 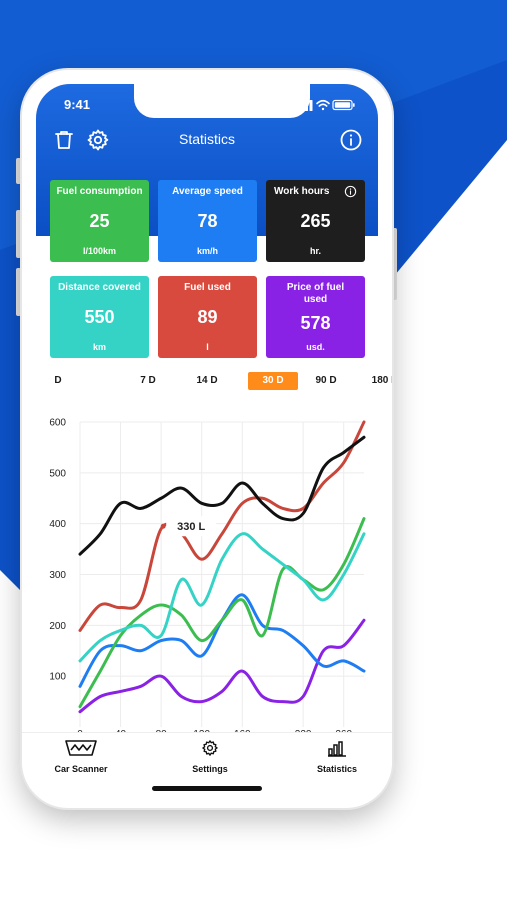 I want to click on tab-settings: Settings, so click(x=210, y=756).